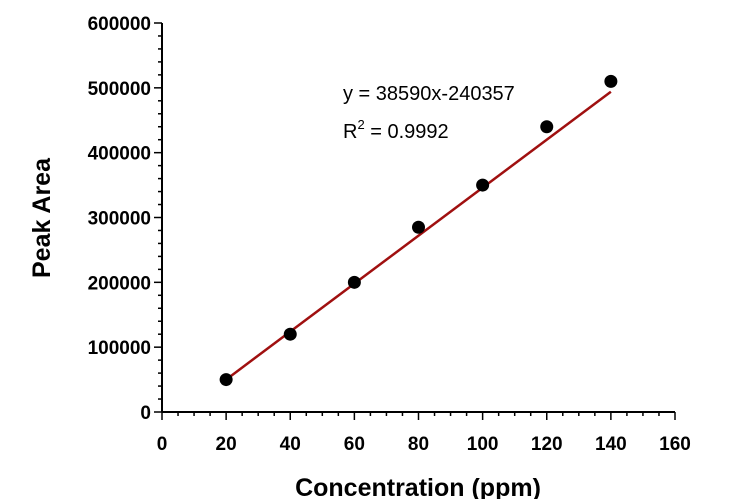 This screenshot has height=499, width=750. What do you see at coordinates (42, 217) in the screenshot?
I see `y-axis-title: Peak Area` at bounding box center [42, 217].